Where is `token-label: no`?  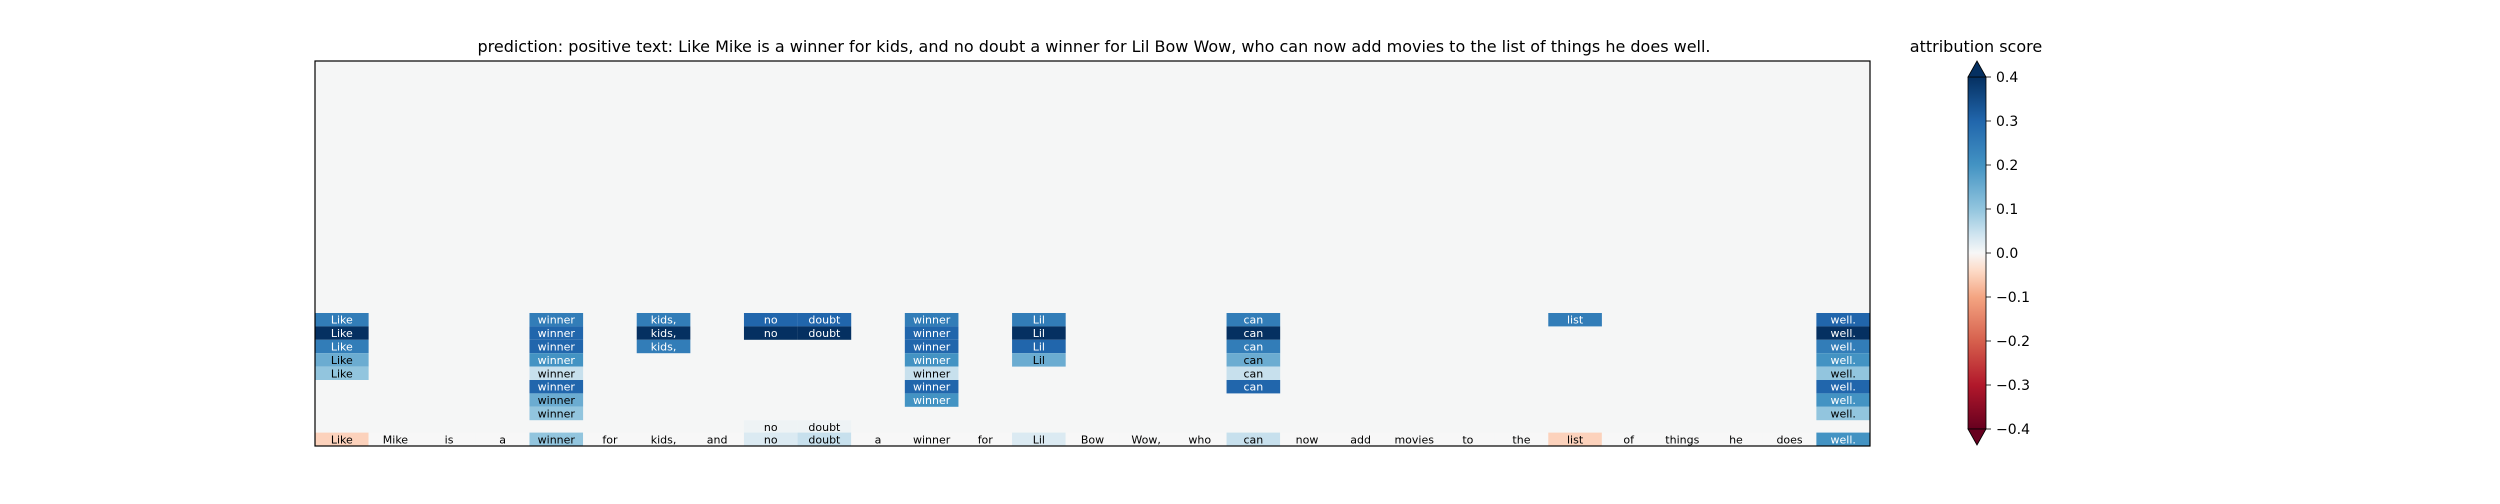 token-label: no is located at coordinates (771, 439).